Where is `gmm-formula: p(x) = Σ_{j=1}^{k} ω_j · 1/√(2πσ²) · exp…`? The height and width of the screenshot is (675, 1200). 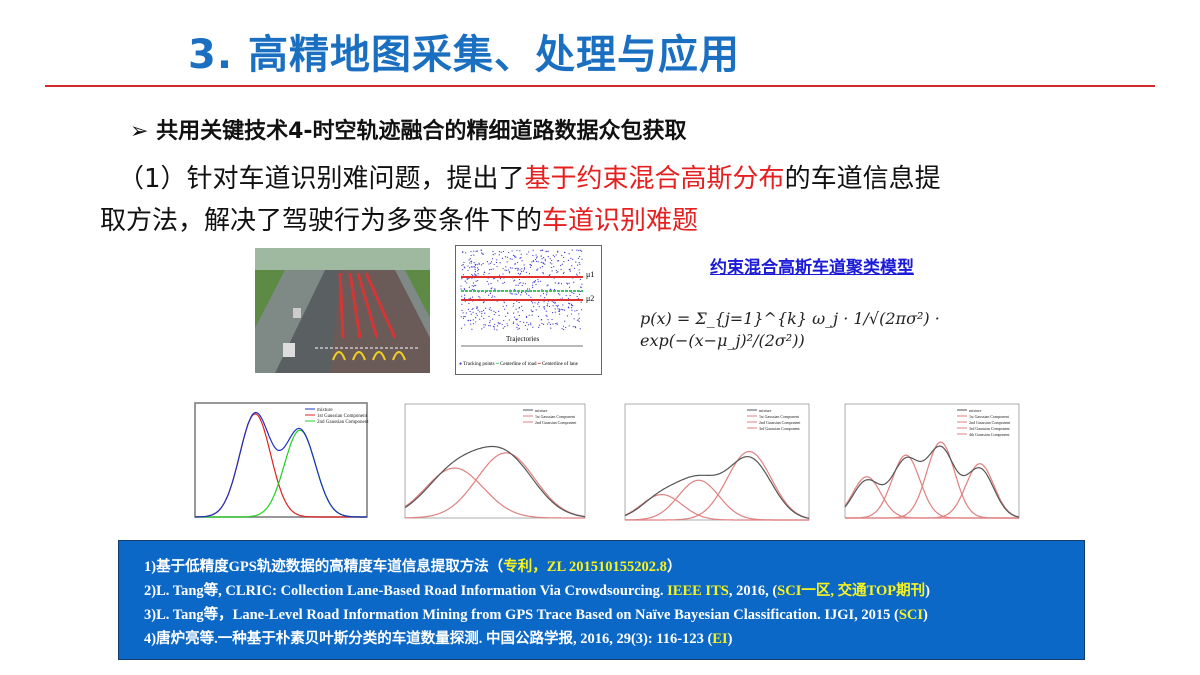
gmm-formula: p(x) = Σ_{j=1}^{k} ω_j · 1/√(2πσ²) · exp… is located at coordinates (790, 329).